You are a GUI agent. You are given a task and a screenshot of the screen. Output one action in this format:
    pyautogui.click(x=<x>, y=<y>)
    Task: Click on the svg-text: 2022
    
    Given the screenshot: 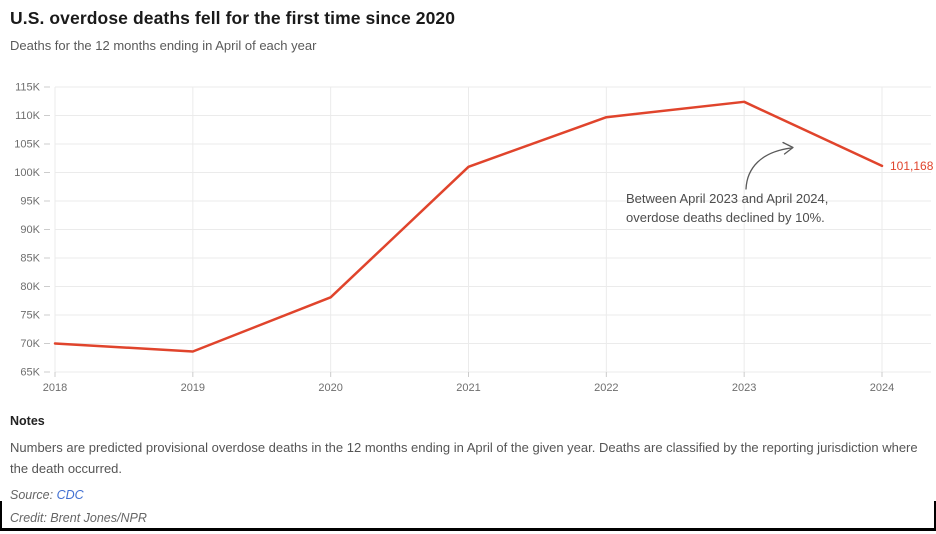 What is the action you would take?
    pyautogui.click(x=606, y=388)
    